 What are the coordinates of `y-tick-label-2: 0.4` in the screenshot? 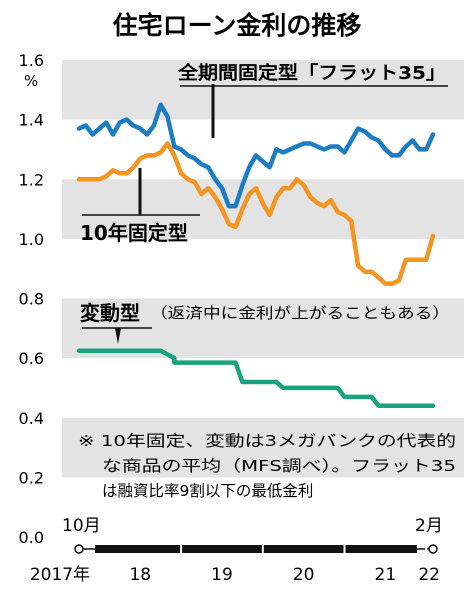 It's located at (31, 418).